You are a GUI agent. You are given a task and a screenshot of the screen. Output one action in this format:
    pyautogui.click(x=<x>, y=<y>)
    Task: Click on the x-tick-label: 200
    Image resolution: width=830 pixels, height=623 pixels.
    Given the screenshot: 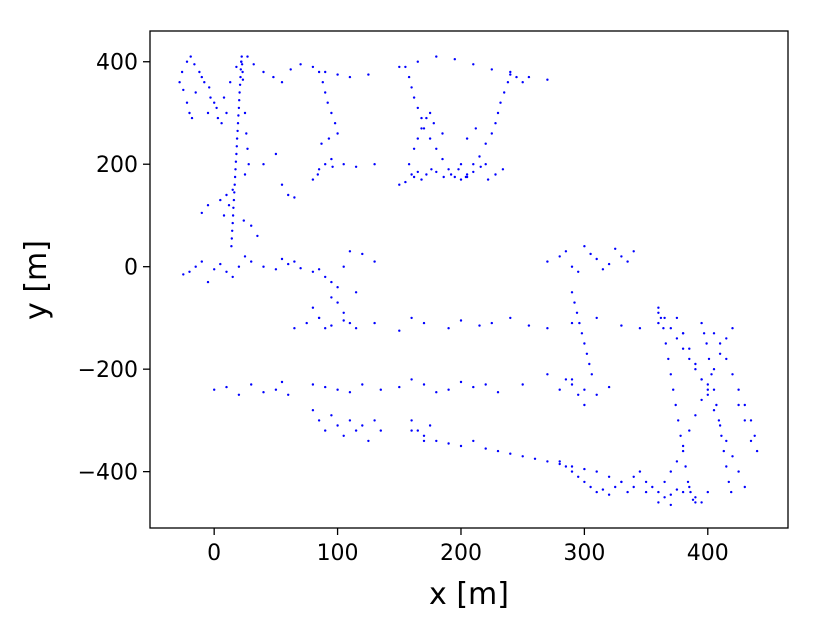 What is the action you would take?
    pyautogui.click(x=461, y=553)
    